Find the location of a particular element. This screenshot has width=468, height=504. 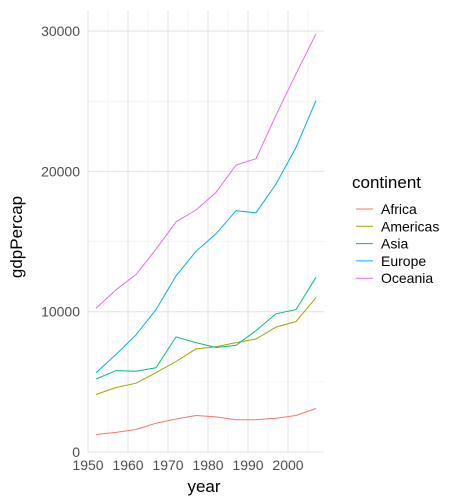

series-line-americas is located at coordinates (206, 346).